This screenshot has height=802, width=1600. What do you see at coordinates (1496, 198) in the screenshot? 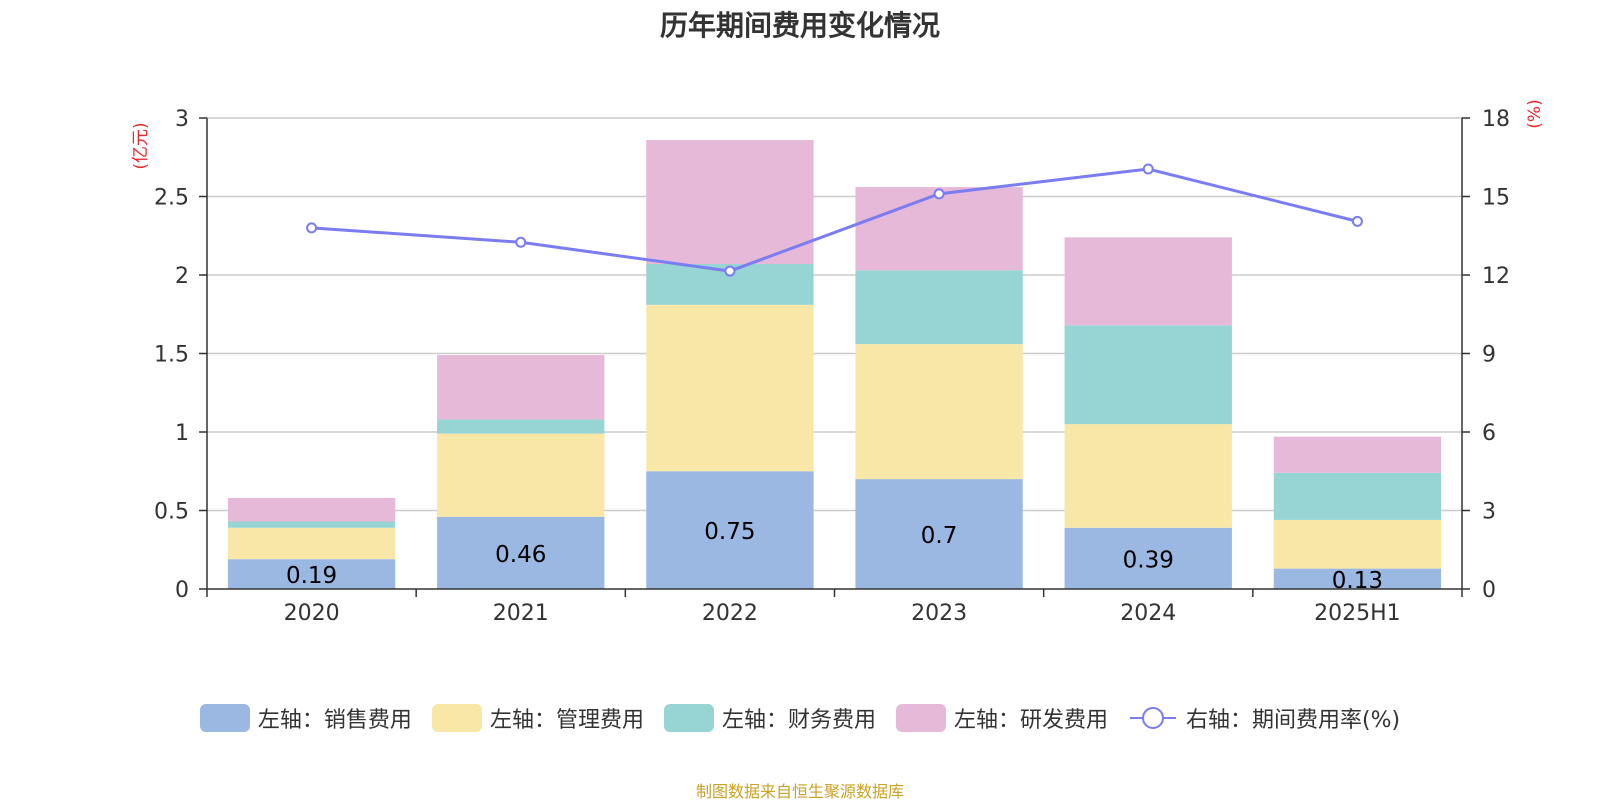
I see `y-right-tick-label: 15` at bounding box center [1496, 198].